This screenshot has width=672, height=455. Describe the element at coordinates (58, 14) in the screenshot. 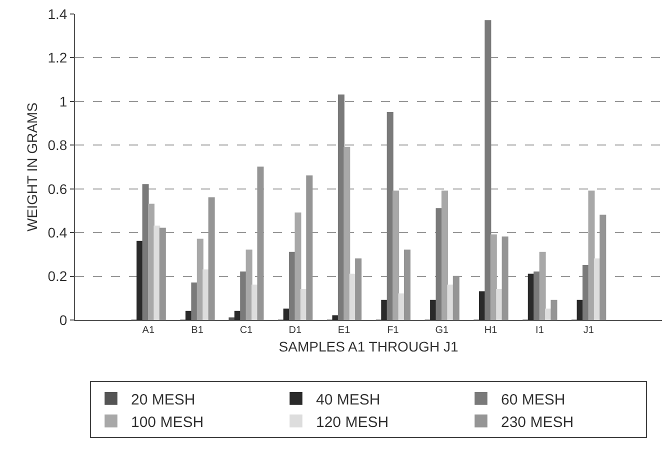

I see `y-tick-label: 1.4` at that location.